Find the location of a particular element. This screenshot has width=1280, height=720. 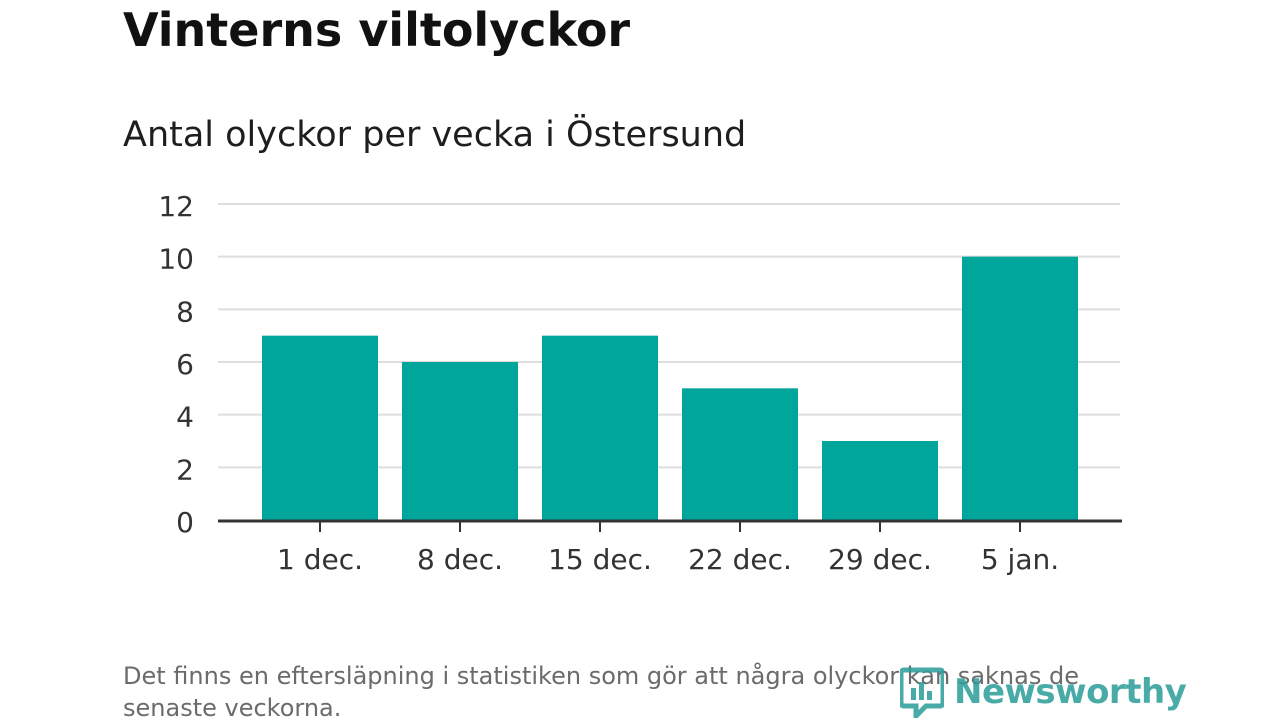

x-tick-label: 29 dec. is located at coordinates (880, 559).